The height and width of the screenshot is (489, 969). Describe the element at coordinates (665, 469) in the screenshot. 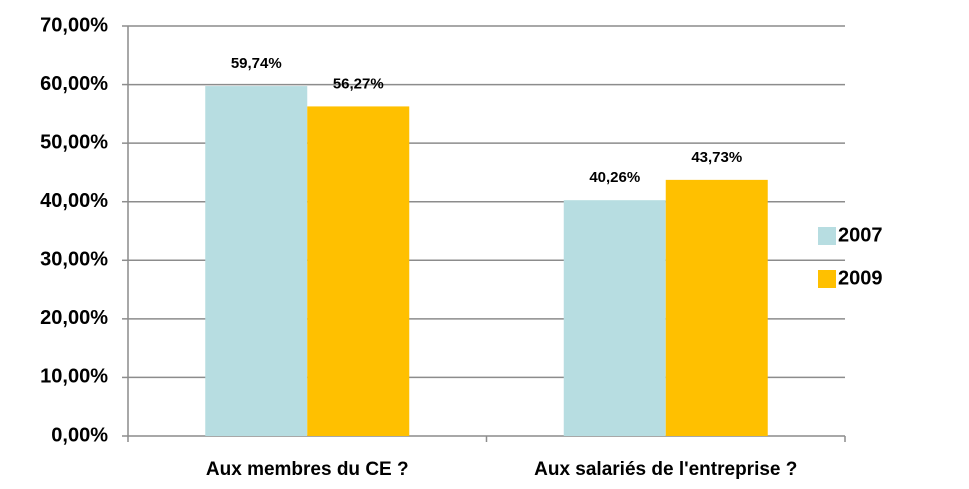

I see `x-tick-label: Aux salariés de l'entreprise ?` at that location.